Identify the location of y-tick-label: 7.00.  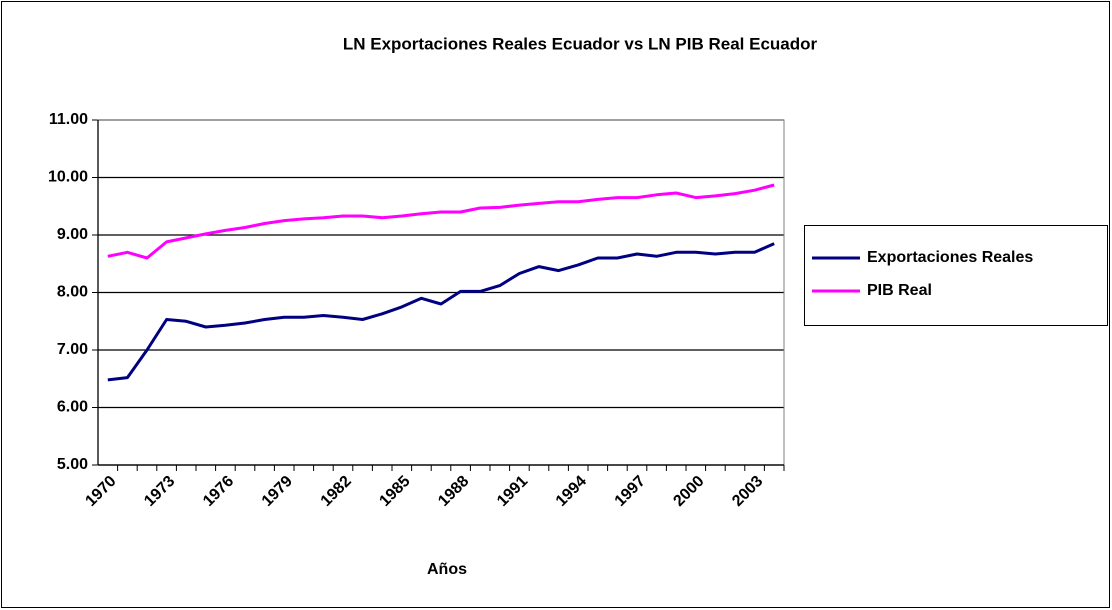
(72, 349).